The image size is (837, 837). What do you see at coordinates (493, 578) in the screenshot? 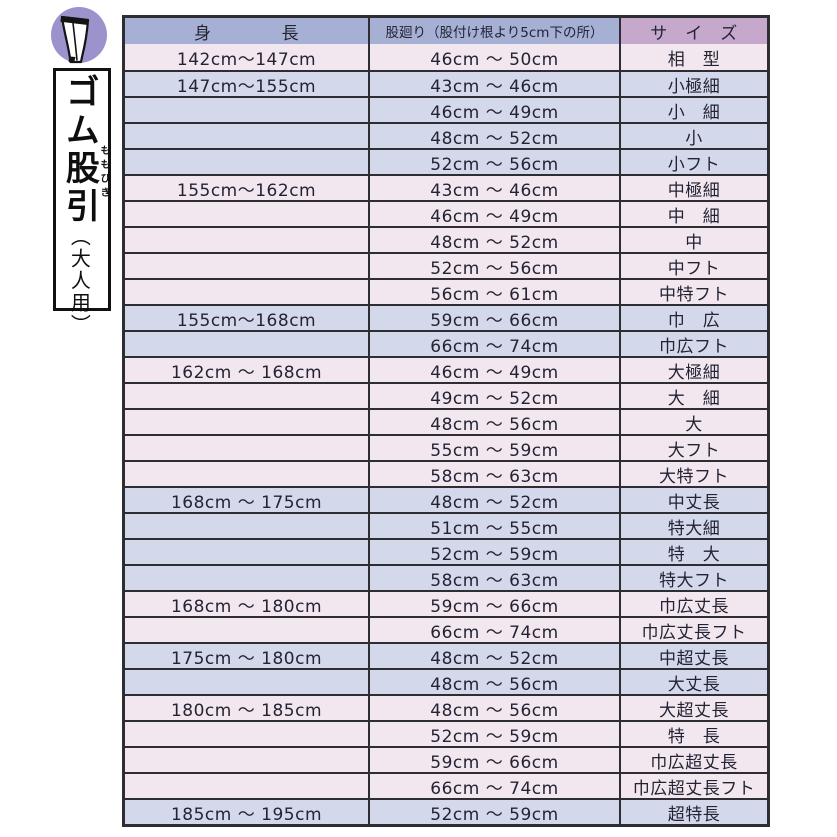
I see `cell-waist: 58cm ～ 63cm` at bounding box center [493, 578].